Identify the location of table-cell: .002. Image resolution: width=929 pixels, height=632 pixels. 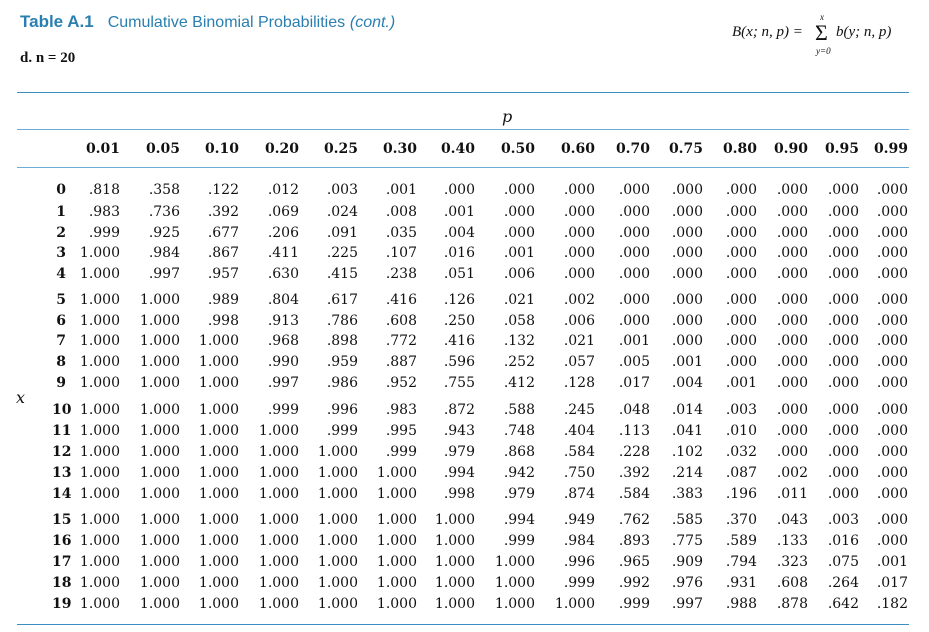
(579, 300).